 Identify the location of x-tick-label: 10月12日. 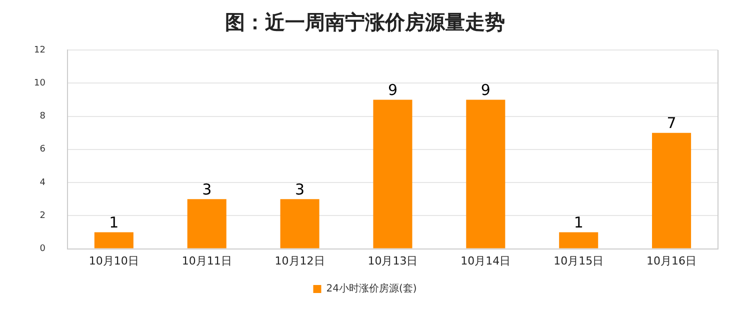
(299, 261).